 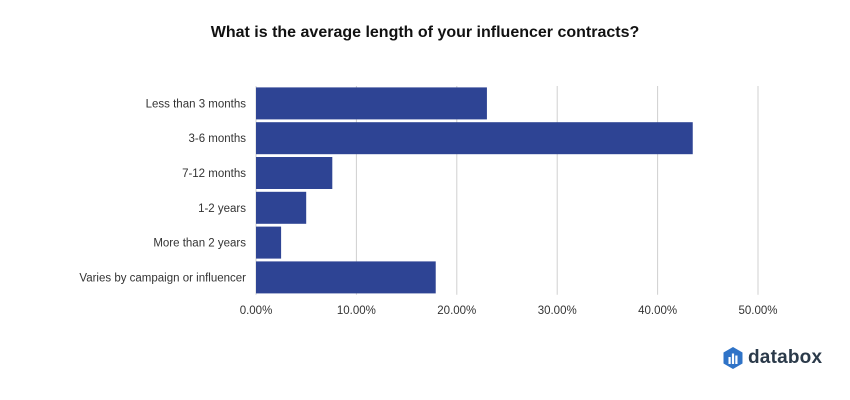 I want to click on category-label-4: More than 2 years, so click(x=199, y=244).